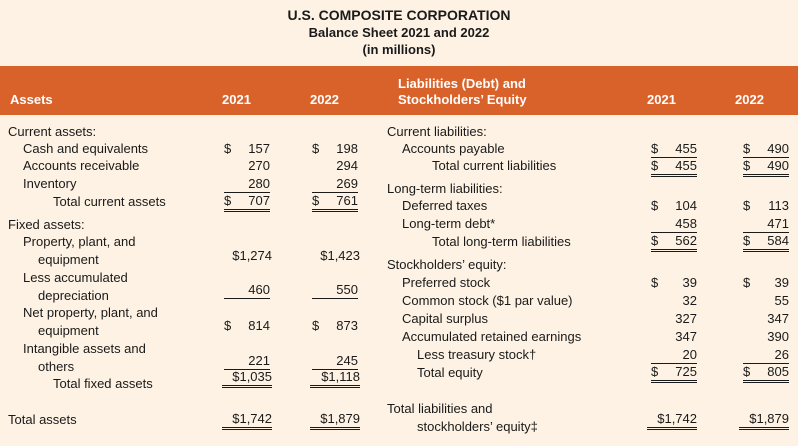 This screenshot has height=446, width=798. I want to click on preferred-stock-label: Preferred stock, so click(446, 282).